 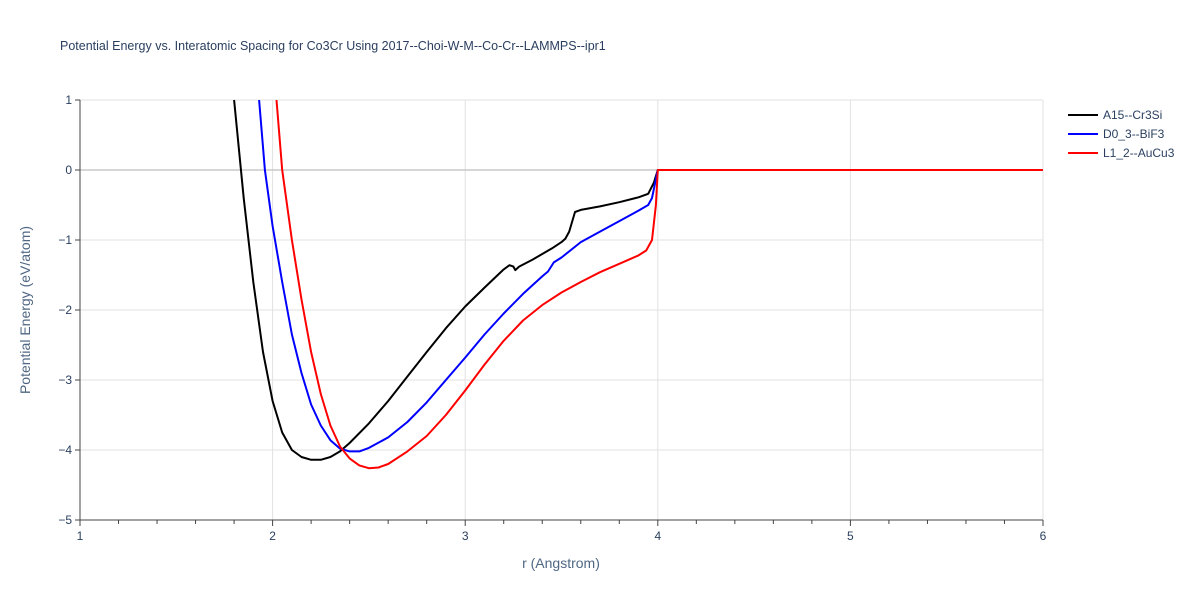 What do you see at coordinates (65, 240) in the screenshot?
I see `y-tick-label: −1` at bounding box center [65, 240].